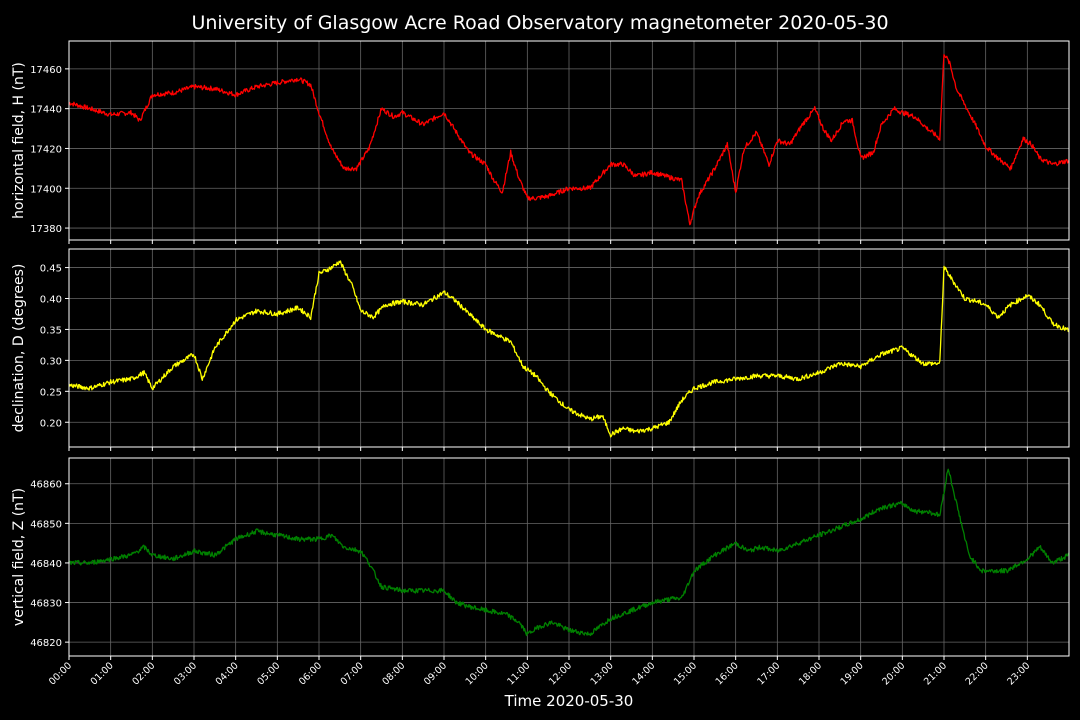 The image size is (1080, 720). I want to click on x-tick-label: 15:00, so click(685, 673).